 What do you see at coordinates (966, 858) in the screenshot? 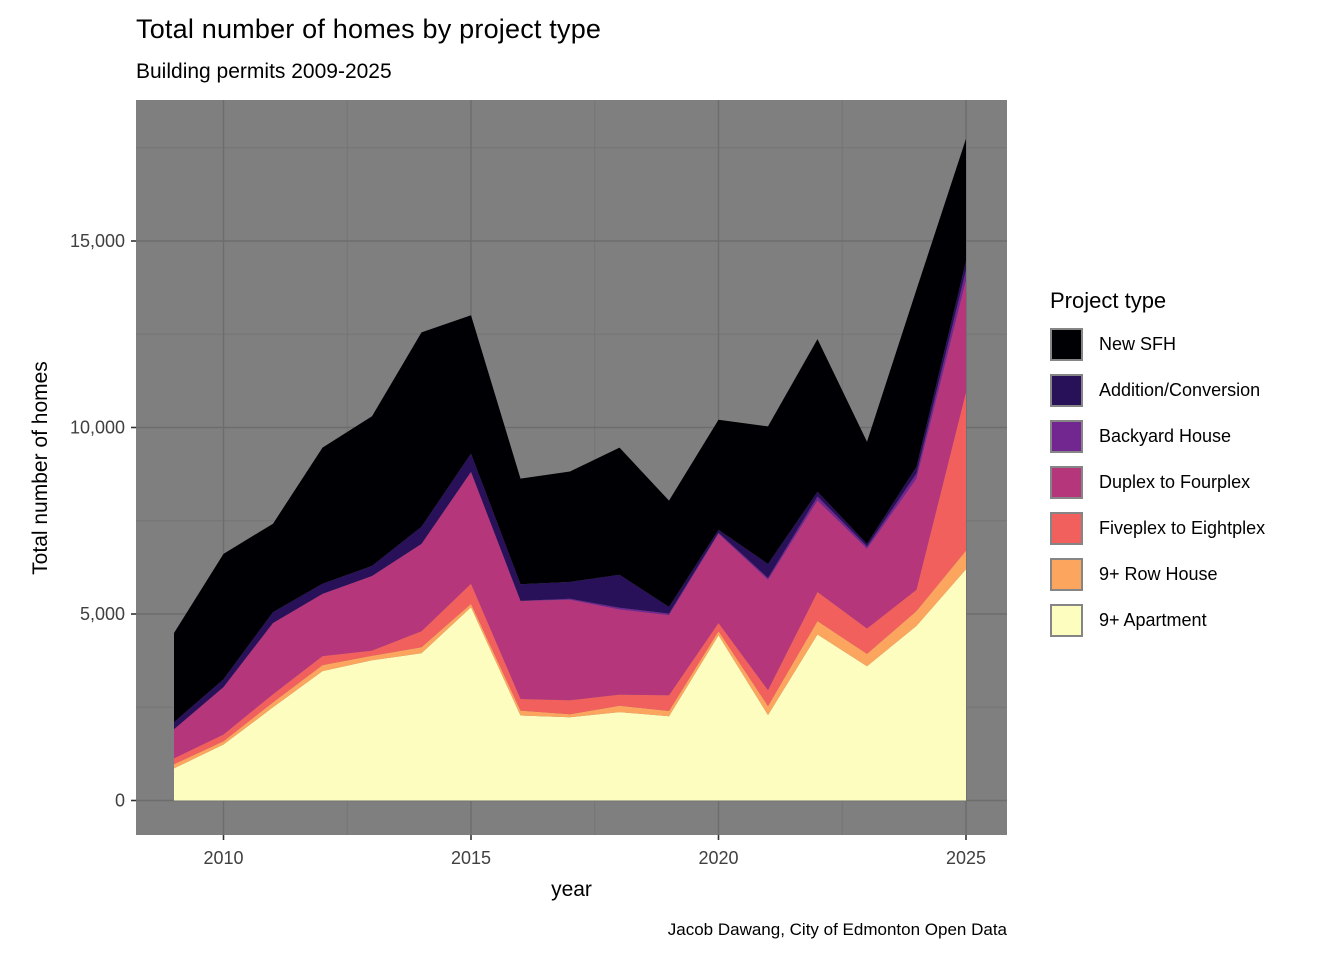
I see `x-tick-label: 2025` at bounding box center [966, 858].